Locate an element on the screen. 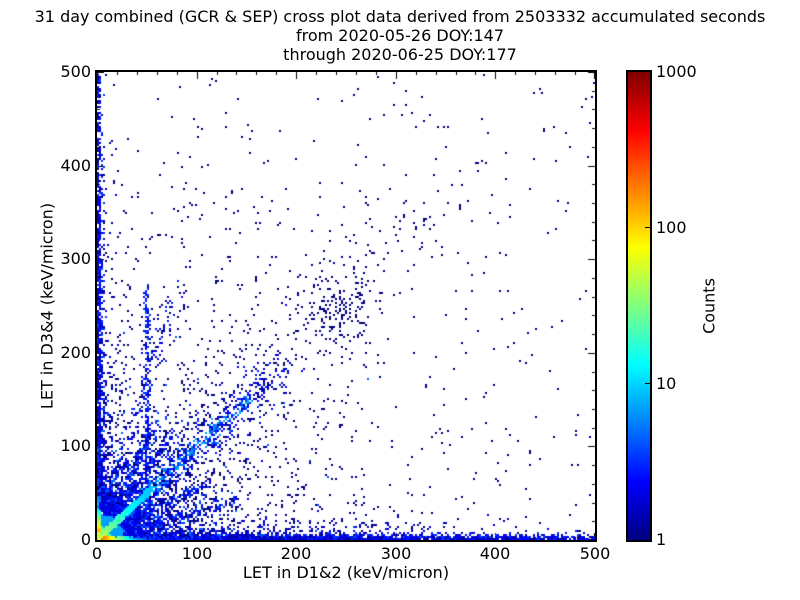  colorbar-tick-label-10: 10 is located at coordinates (666, 383).